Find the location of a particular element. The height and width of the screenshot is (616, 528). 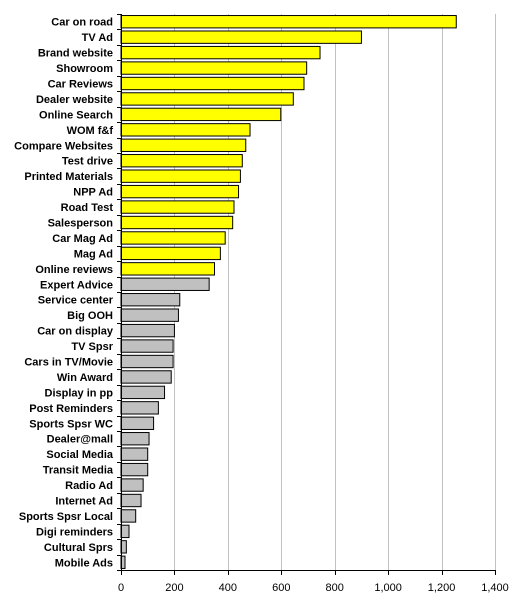

category-label: Social Media is located at coordinates (80, 455).